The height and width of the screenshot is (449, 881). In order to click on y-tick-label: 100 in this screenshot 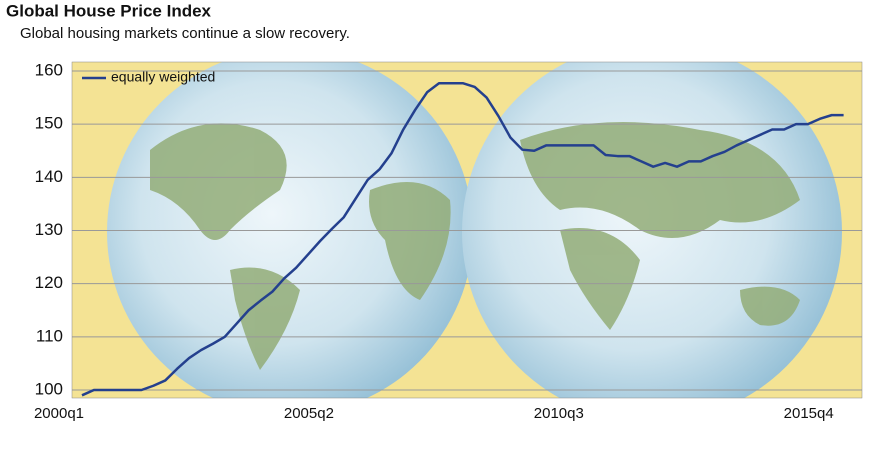, I will do `click(49, 388)`.